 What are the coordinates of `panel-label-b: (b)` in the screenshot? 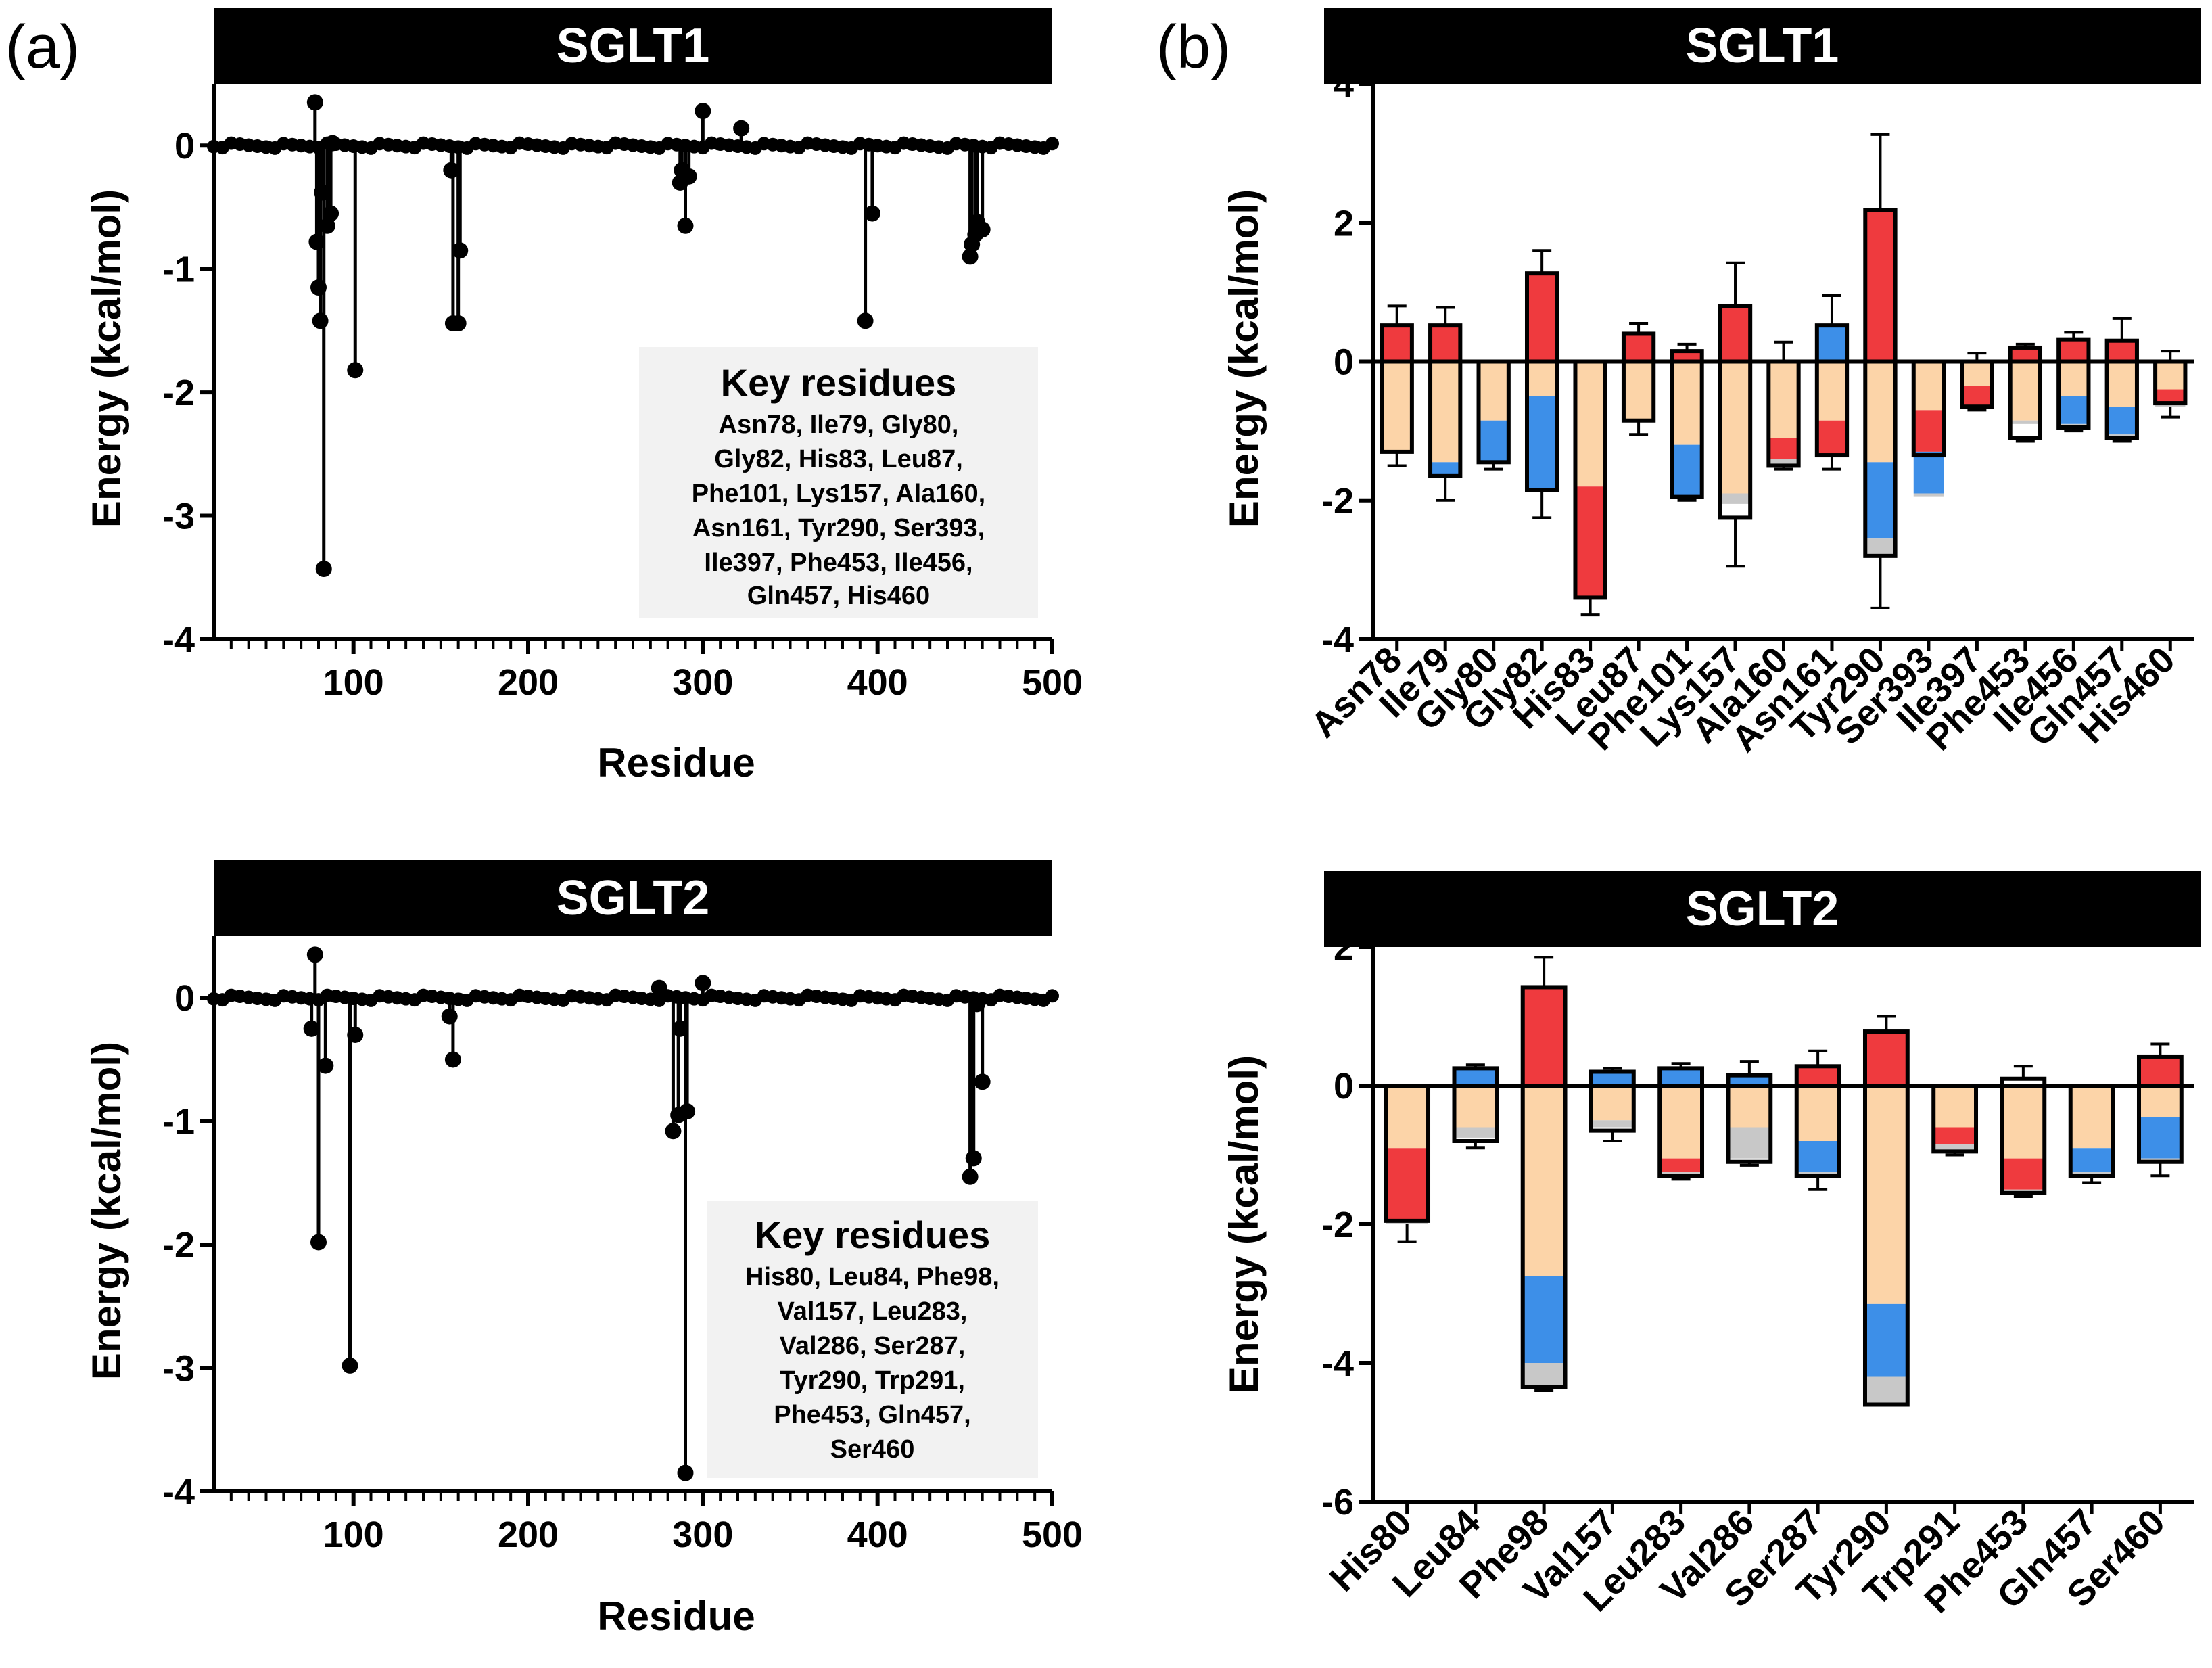 It's located at (1193, 47).